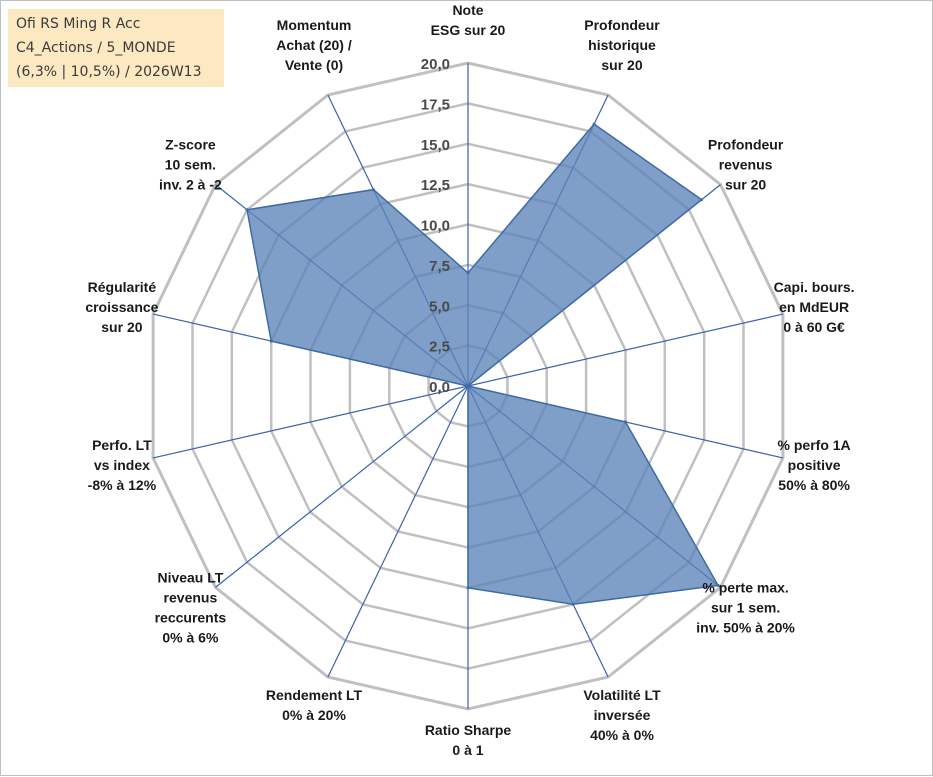 This screenshot has height=777, width=933. Describe the element at coordinates (439, 347) in the screenshot. I see `tick-label-1: 2,5` at that location.